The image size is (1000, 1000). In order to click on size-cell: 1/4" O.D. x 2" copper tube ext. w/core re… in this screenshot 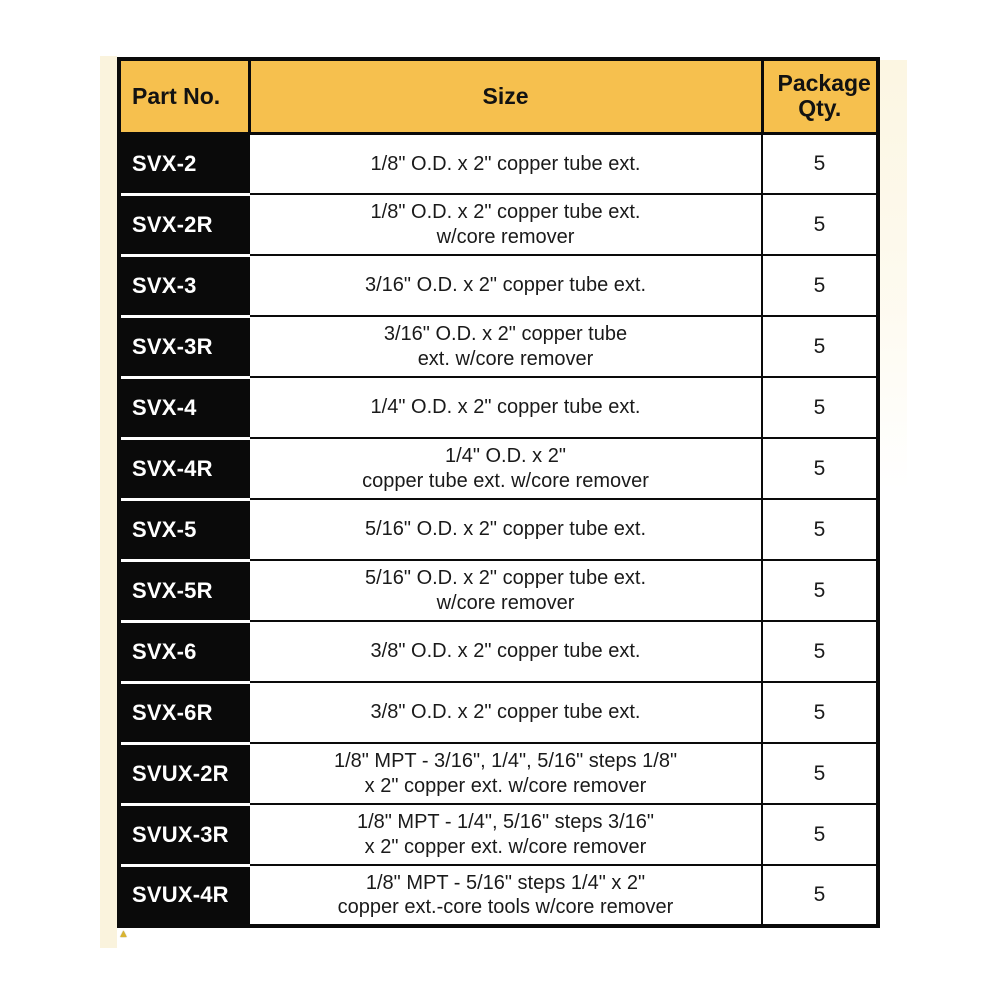, I will do `click(505, 468)`.